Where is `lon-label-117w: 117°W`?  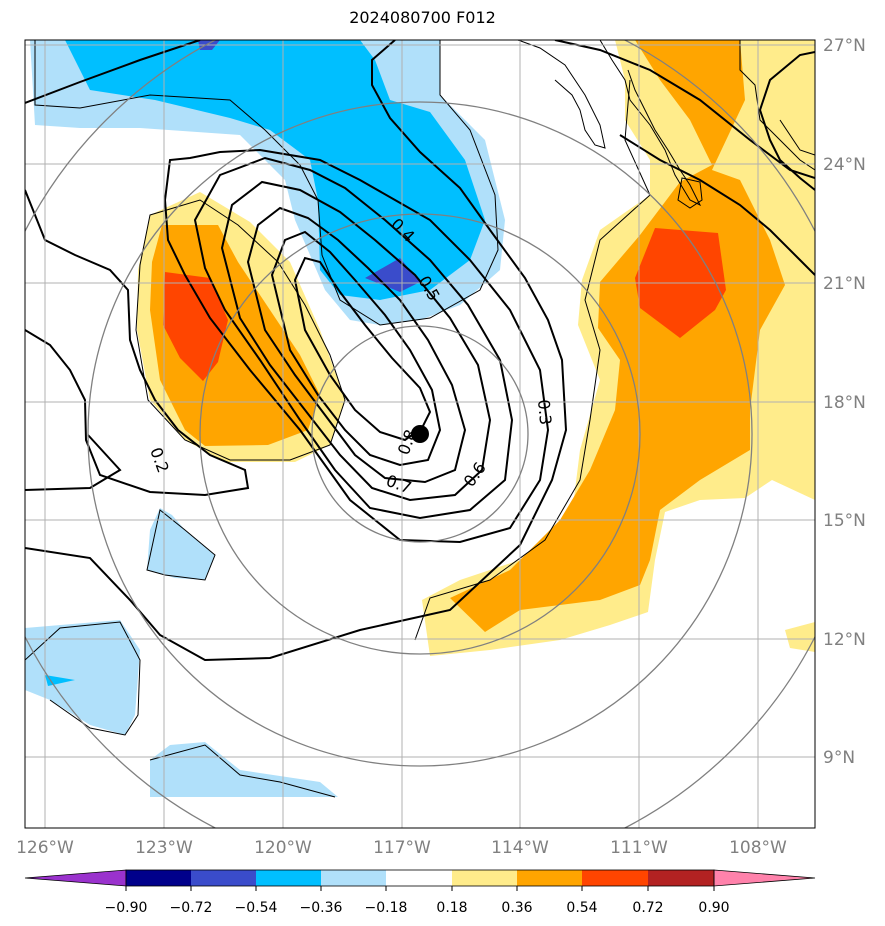
lon-label-117w: 117°W is located at coordinates (402, 848).